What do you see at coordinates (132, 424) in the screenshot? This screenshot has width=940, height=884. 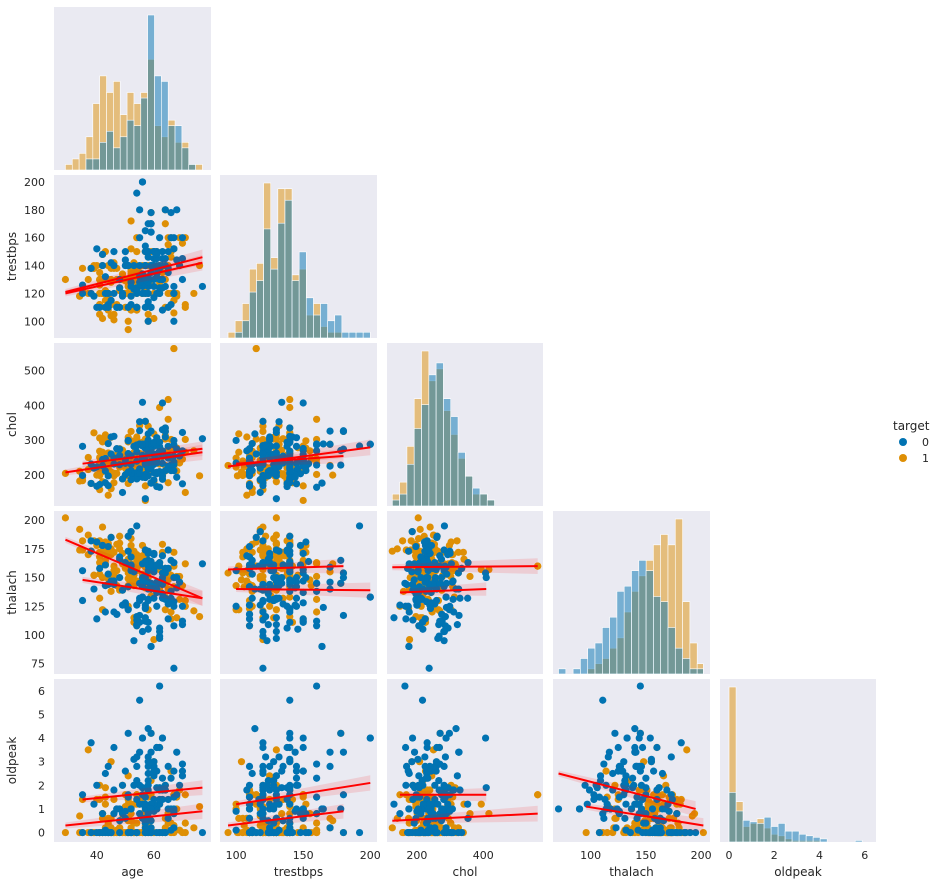 I see `panel-chol-vs-age` at bounding box center [132, 424].